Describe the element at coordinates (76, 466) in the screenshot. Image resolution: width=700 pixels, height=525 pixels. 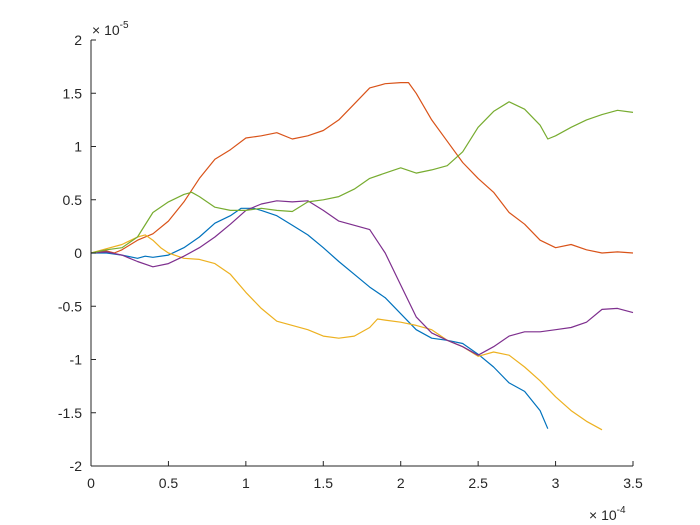
I see `y-tick-label: -2` at that location.